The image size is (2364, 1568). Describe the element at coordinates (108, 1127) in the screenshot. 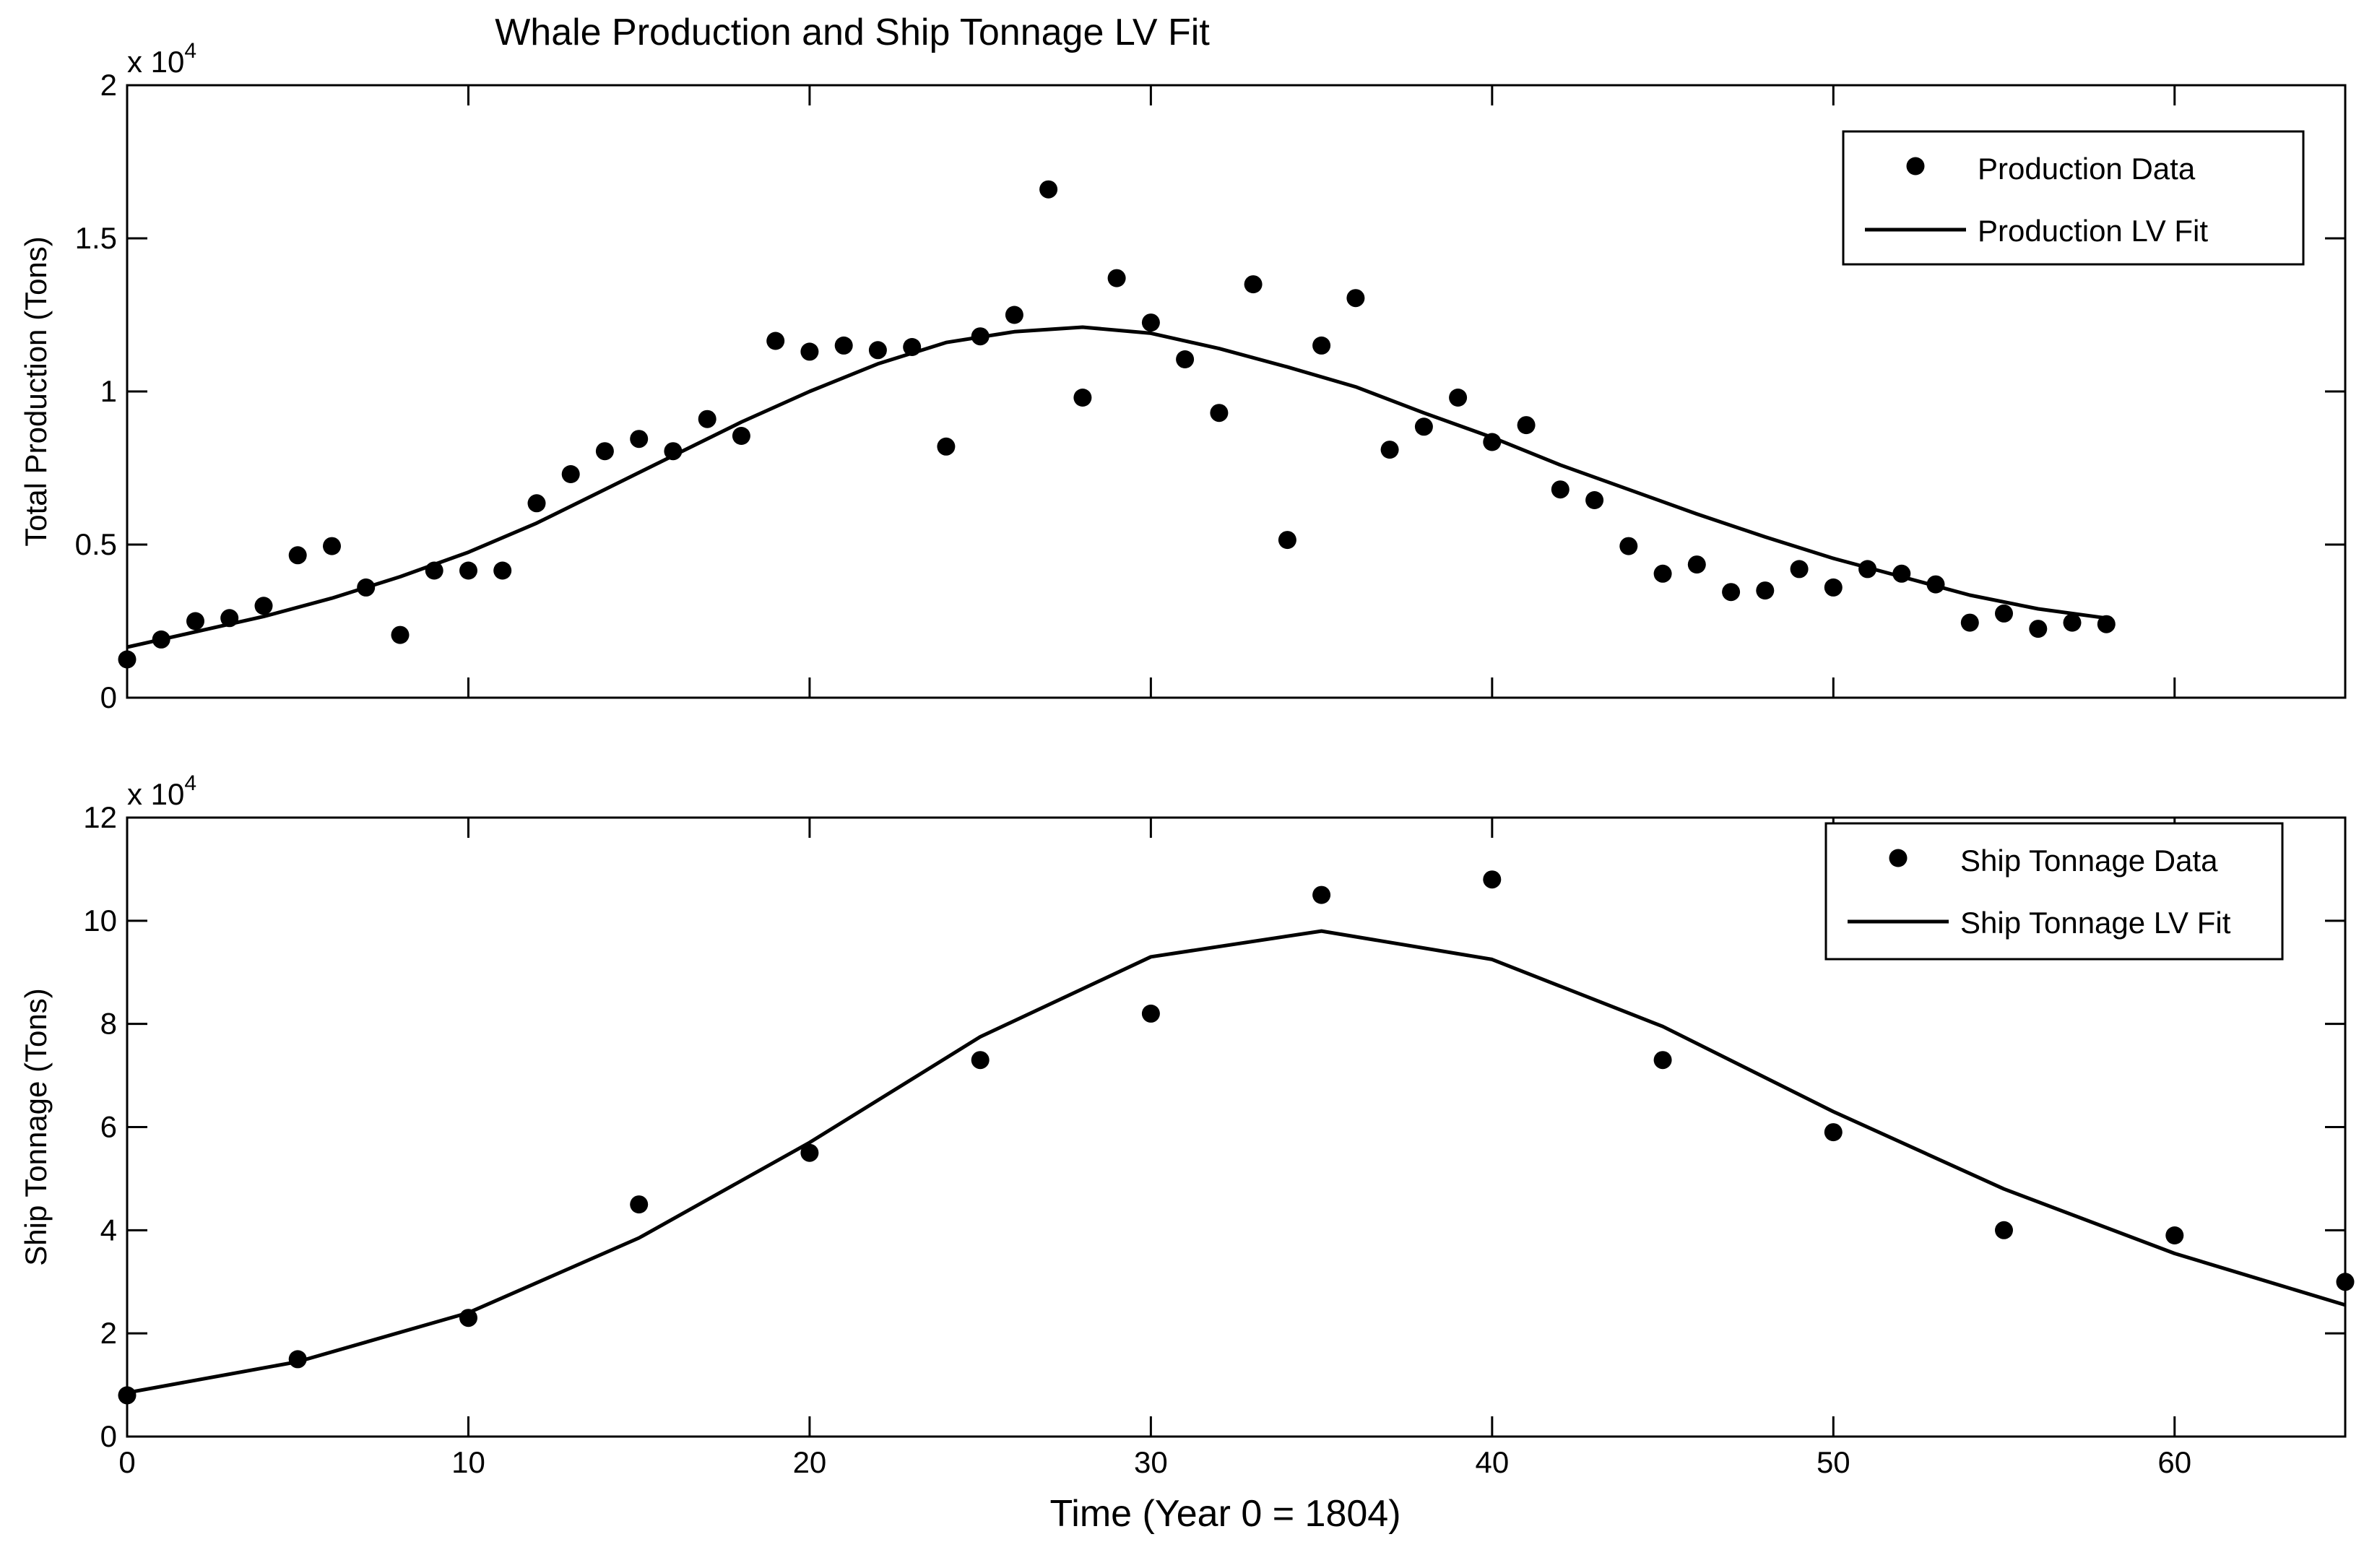

I see `tonnage-ytick-label: 6` at that location.